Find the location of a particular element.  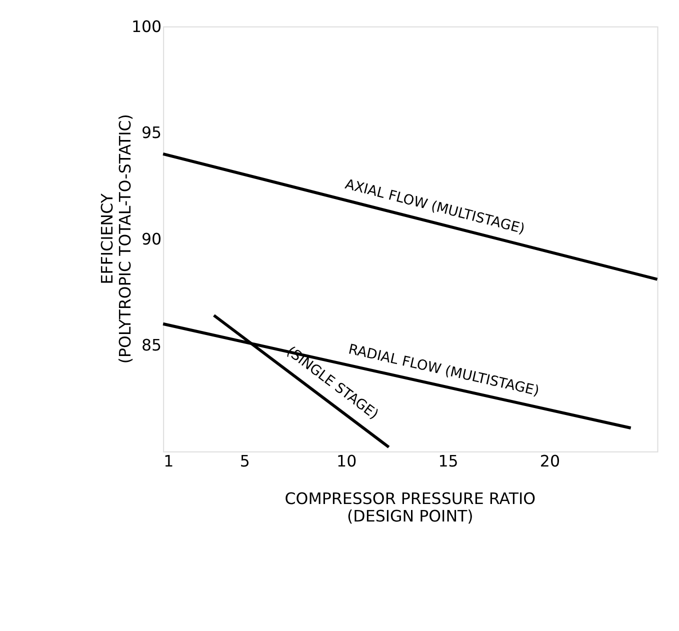

x-tick-label: 5 is located at coordinates (245, 461).